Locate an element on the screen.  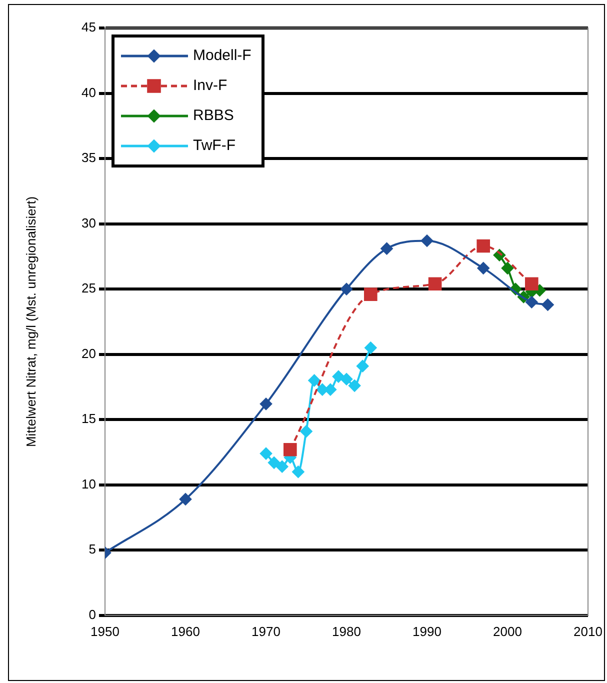
x-tick-label: 2010 is located at coordinates (588, 631).